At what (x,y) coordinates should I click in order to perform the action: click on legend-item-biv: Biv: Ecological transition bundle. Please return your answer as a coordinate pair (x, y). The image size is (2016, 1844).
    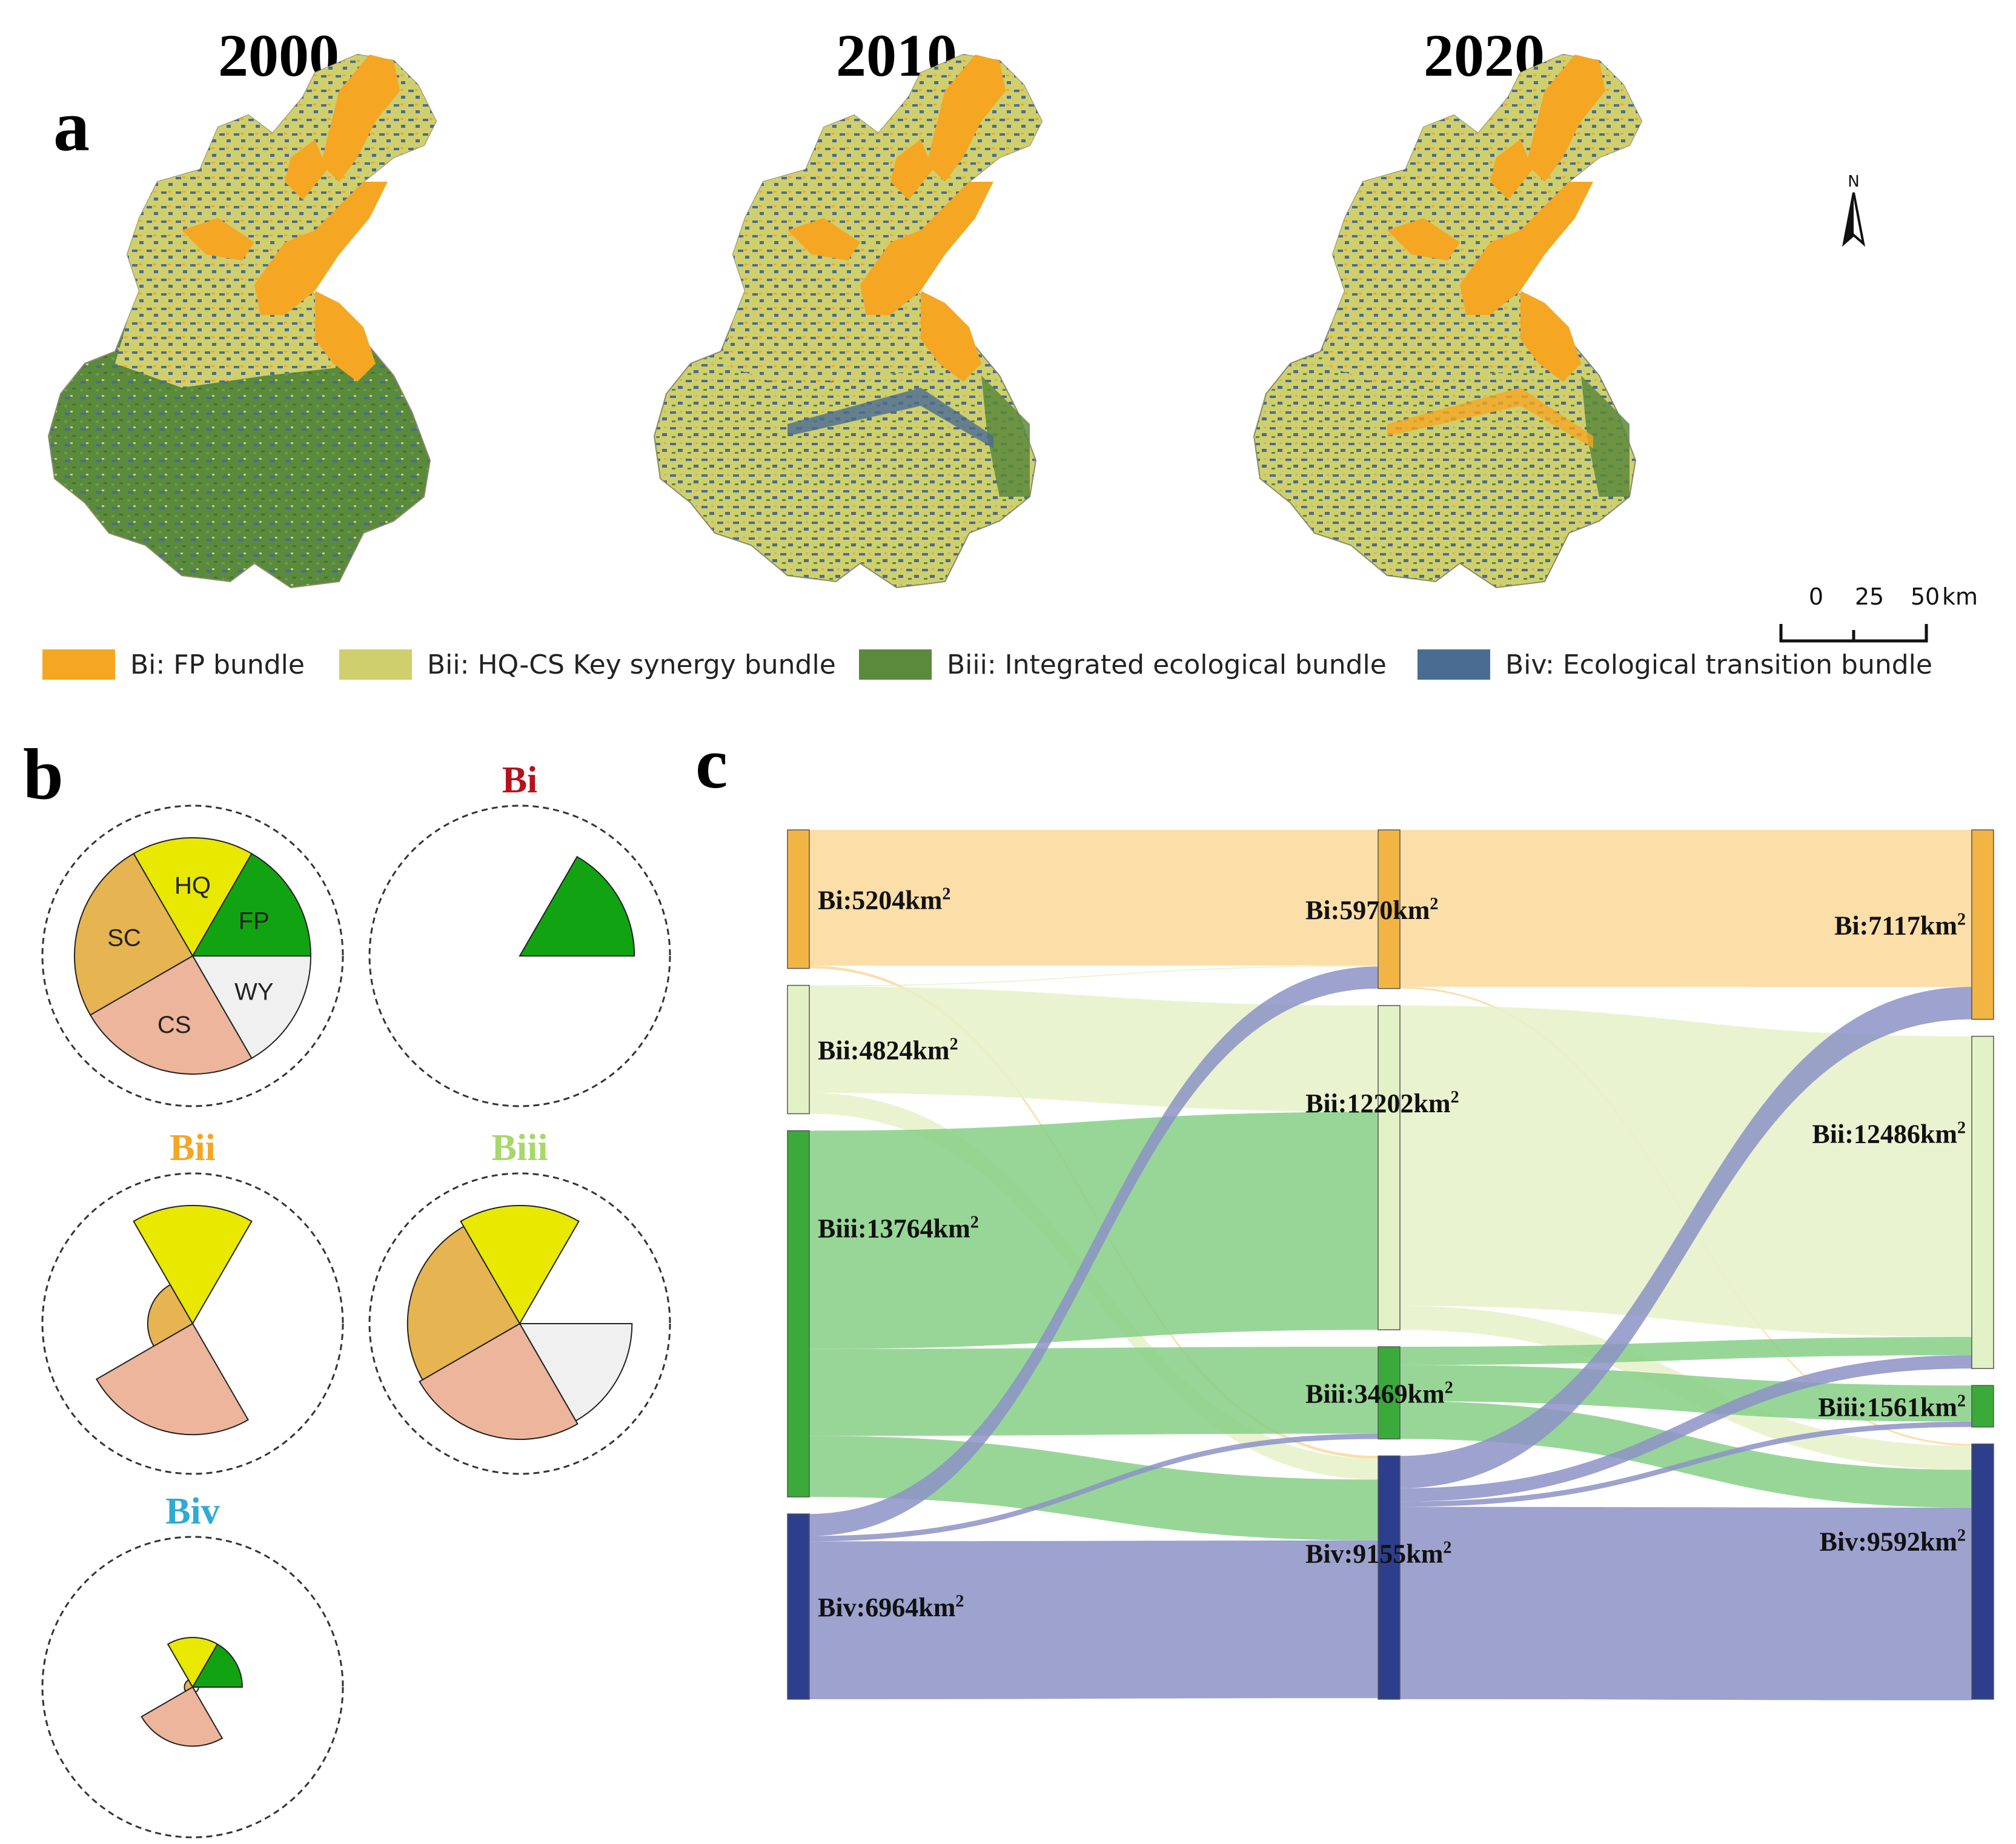
    Looking at the image, I should click on (1675, 664).